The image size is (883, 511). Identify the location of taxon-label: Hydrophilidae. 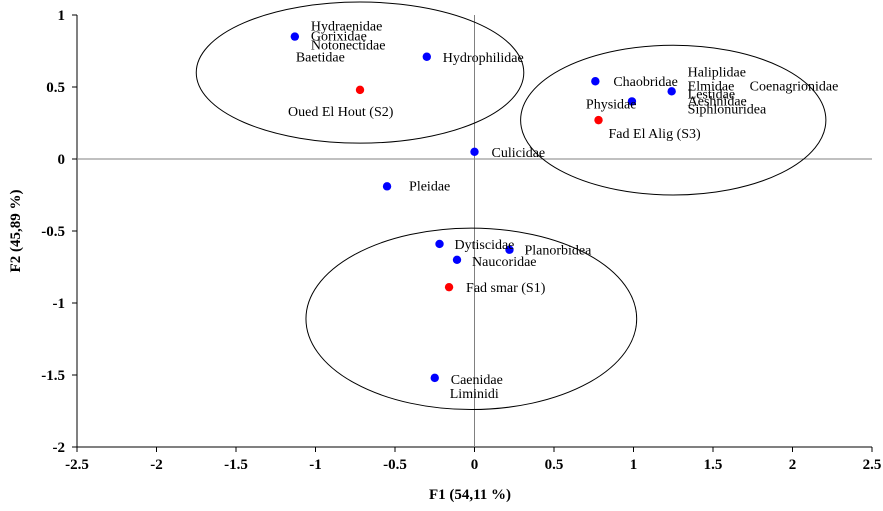
(483, 58).